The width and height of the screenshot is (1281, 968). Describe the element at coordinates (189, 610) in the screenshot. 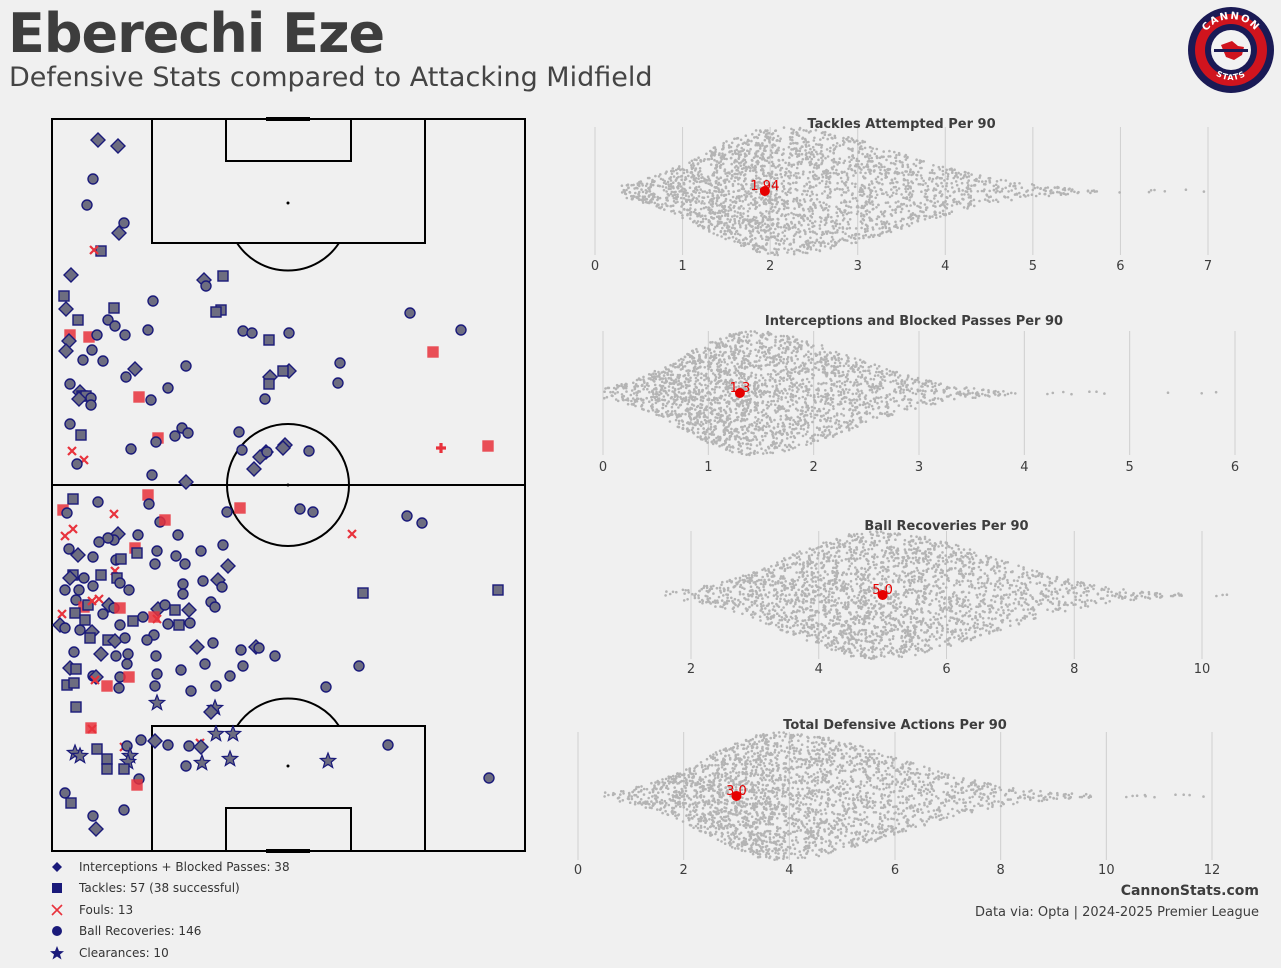

I see `diamond-marker` at that location.